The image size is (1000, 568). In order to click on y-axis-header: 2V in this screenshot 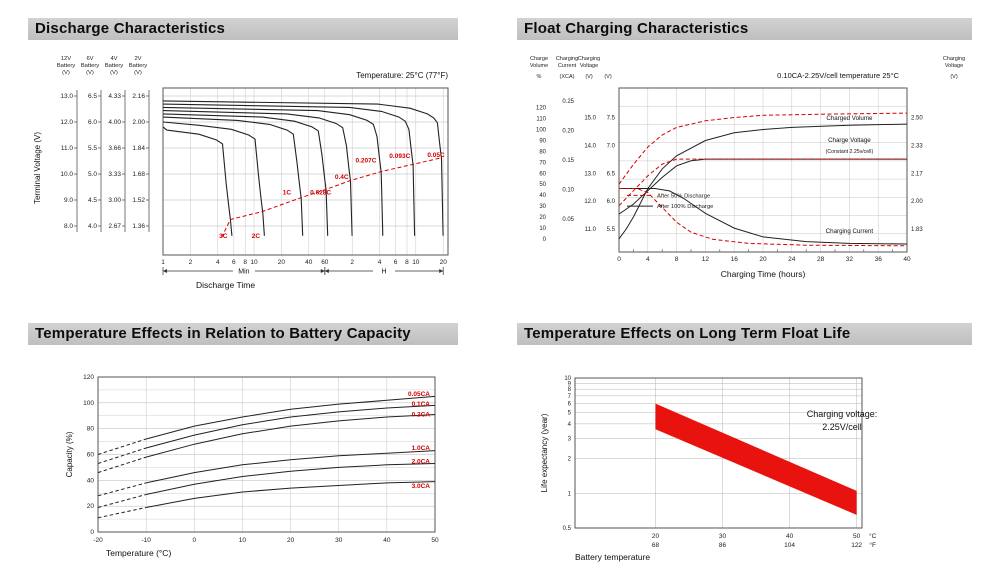, I will do `click(137, 59)`.